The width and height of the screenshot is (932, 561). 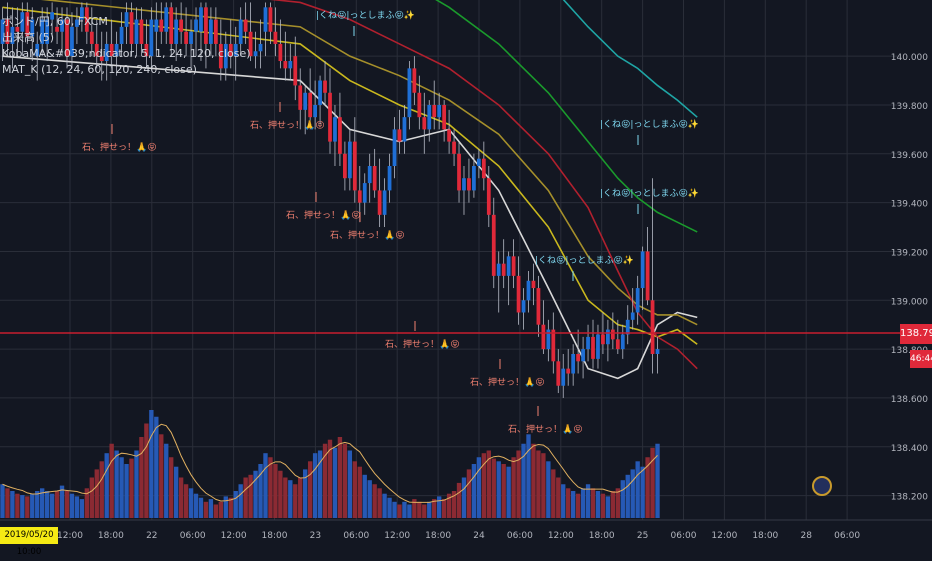 I want to click on price-tick-label: 138.800, so click(x=909, y=351).